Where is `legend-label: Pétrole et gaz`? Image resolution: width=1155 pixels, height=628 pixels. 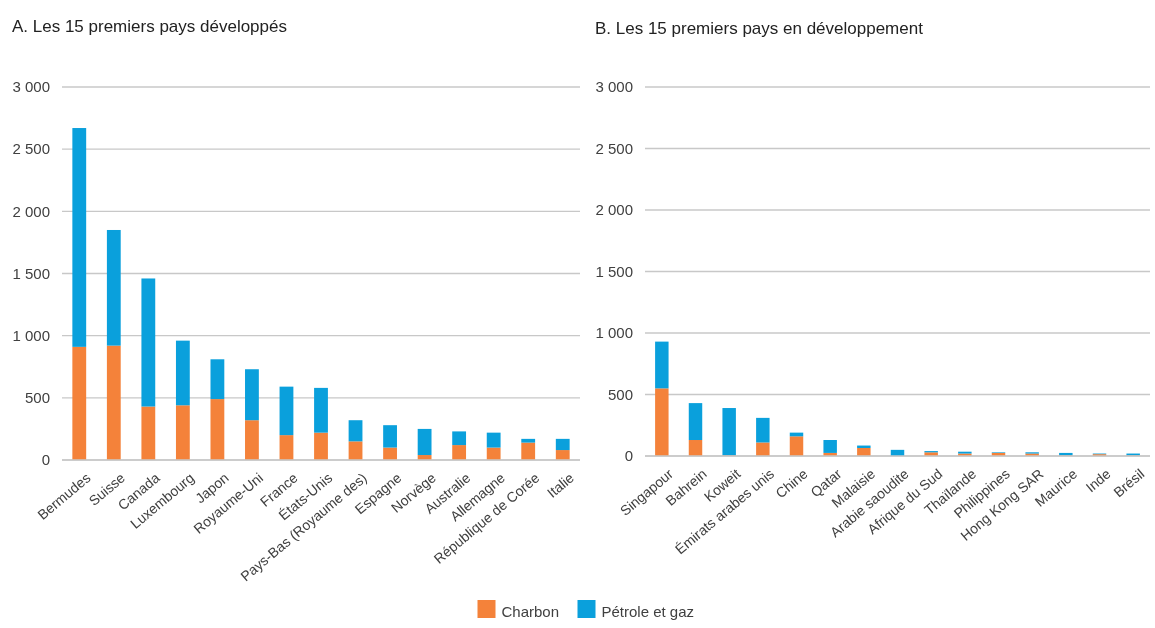 legend-label: Pétrole et gaz is located at coordinates (648, 611).